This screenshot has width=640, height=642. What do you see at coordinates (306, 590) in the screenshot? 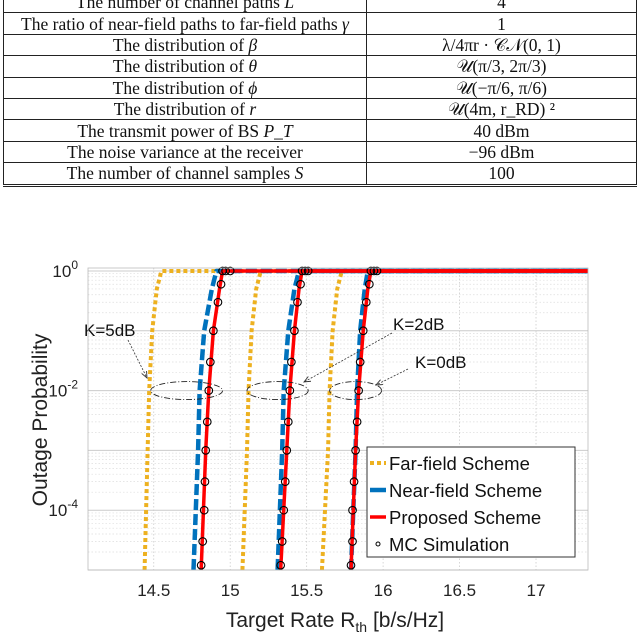
I see `x-tick-label: 15.5` at bounding box center [306, 590].